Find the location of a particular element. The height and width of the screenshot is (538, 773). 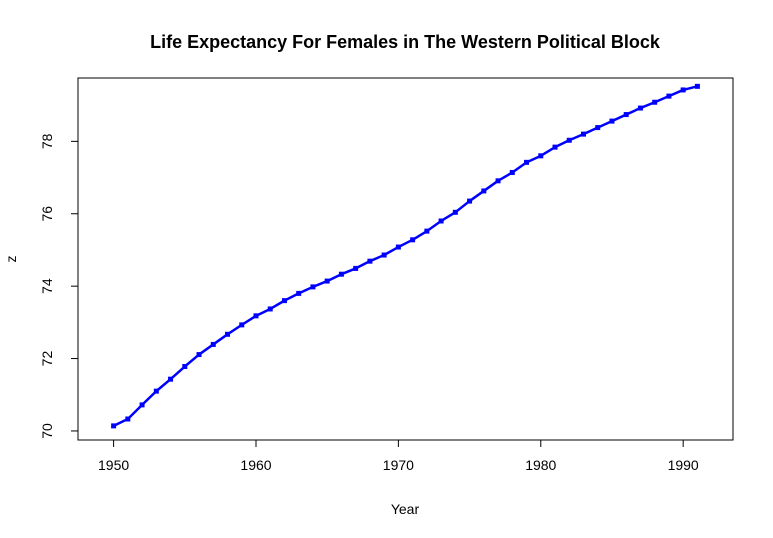

y-tick-label: 72 is located at coordinates (47, 359).